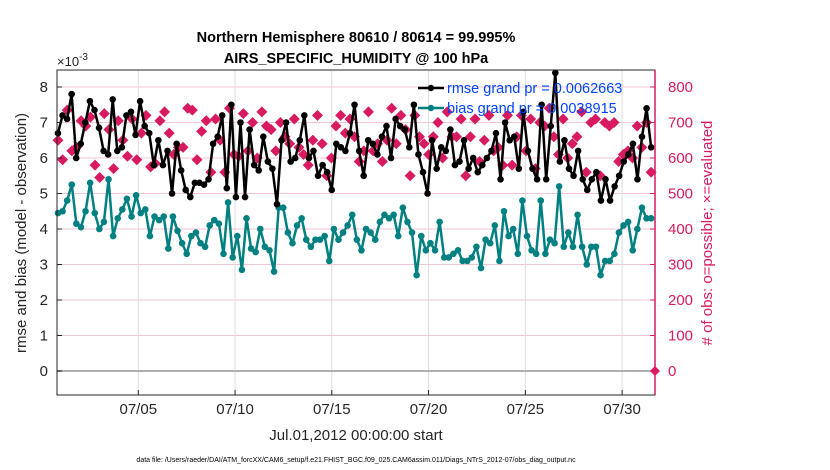  Describe the element at coordinates (44, 123) in the screenshot. I see `y-tick-label-left: 7` at that location.